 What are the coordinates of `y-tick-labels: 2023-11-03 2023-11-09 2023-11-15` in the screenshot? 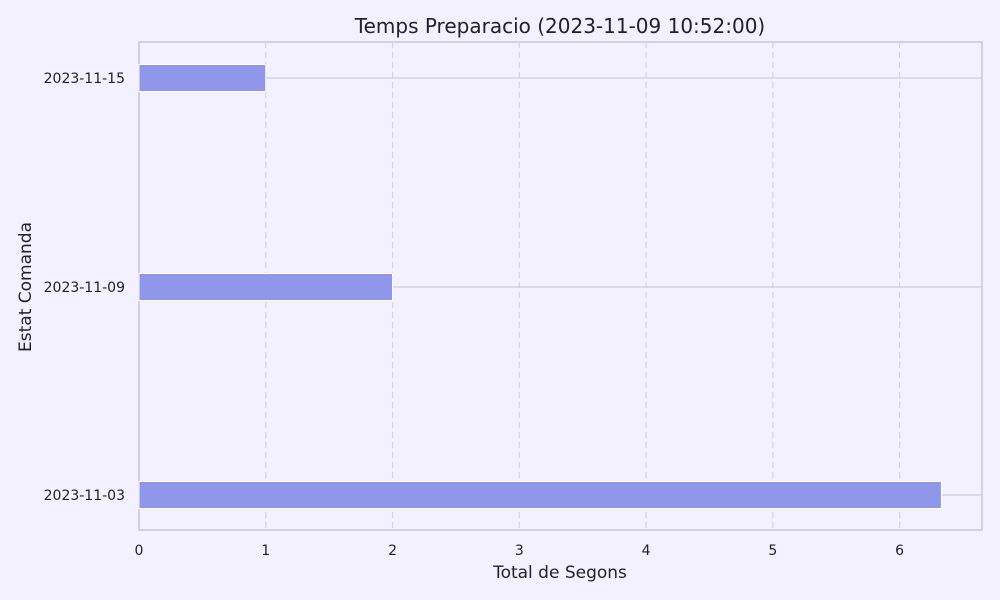 It's located at (84, 287).